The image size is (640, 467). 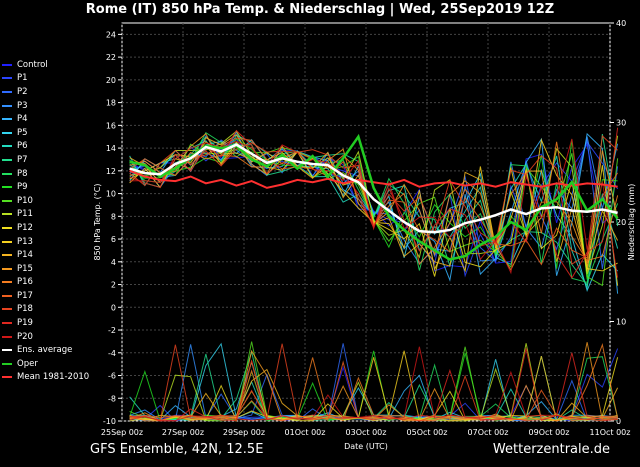 I want to click on legend-item: P6, so click(x=48, y=147).